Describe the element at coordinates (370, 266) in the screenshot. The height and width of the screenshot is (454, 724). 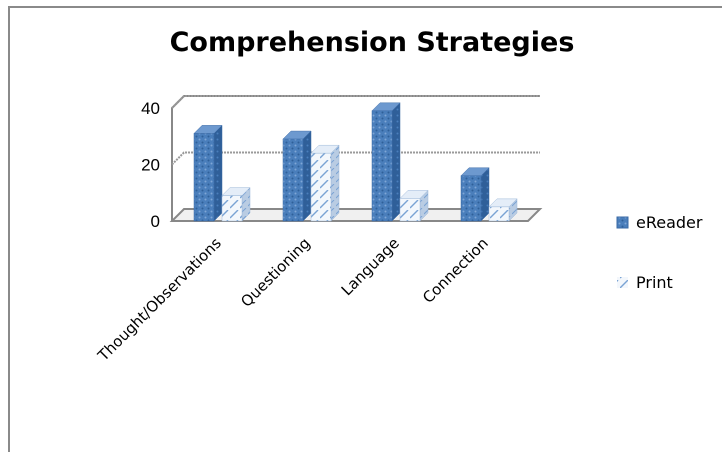
I see `x-category-label: Language` at that location.